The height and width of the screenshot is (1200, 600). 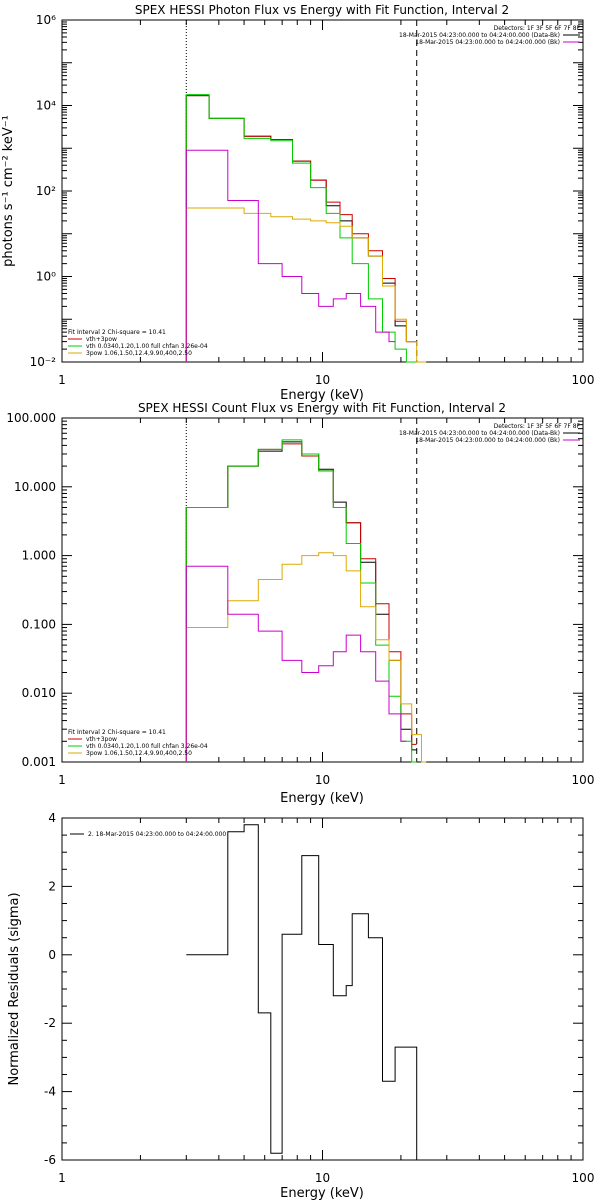 I want to click on photon-flux-series, so click(x=306, y=191).